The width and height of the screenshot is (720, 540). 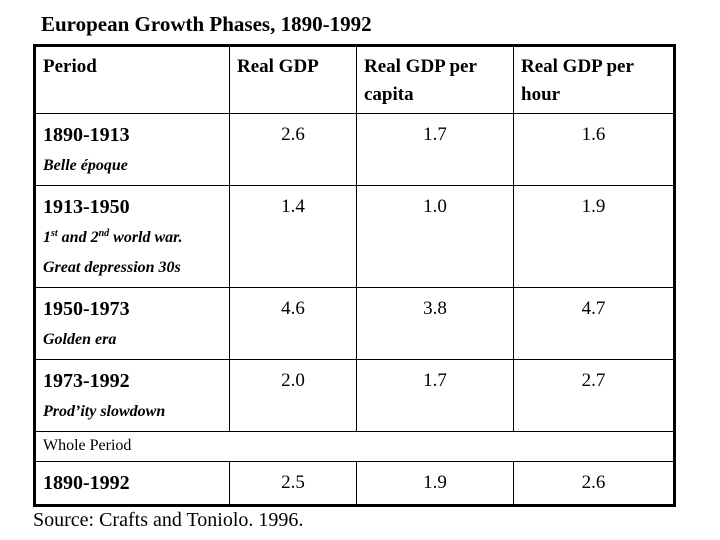 I want to click on header-real-gdp: Real GDP, so click(x=293, y=79).